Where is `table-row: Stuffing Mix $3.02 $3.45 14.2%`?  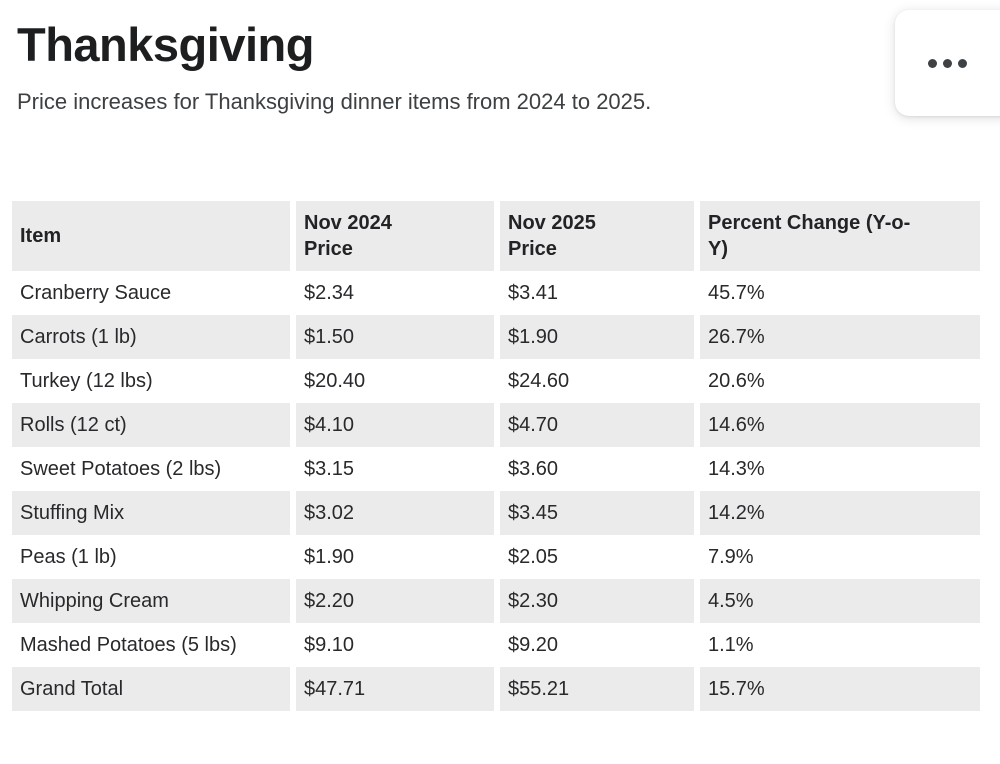 table-row: Stuffing Mix $3.02 $3.45 14.2% is located at coordinates (496, 513).